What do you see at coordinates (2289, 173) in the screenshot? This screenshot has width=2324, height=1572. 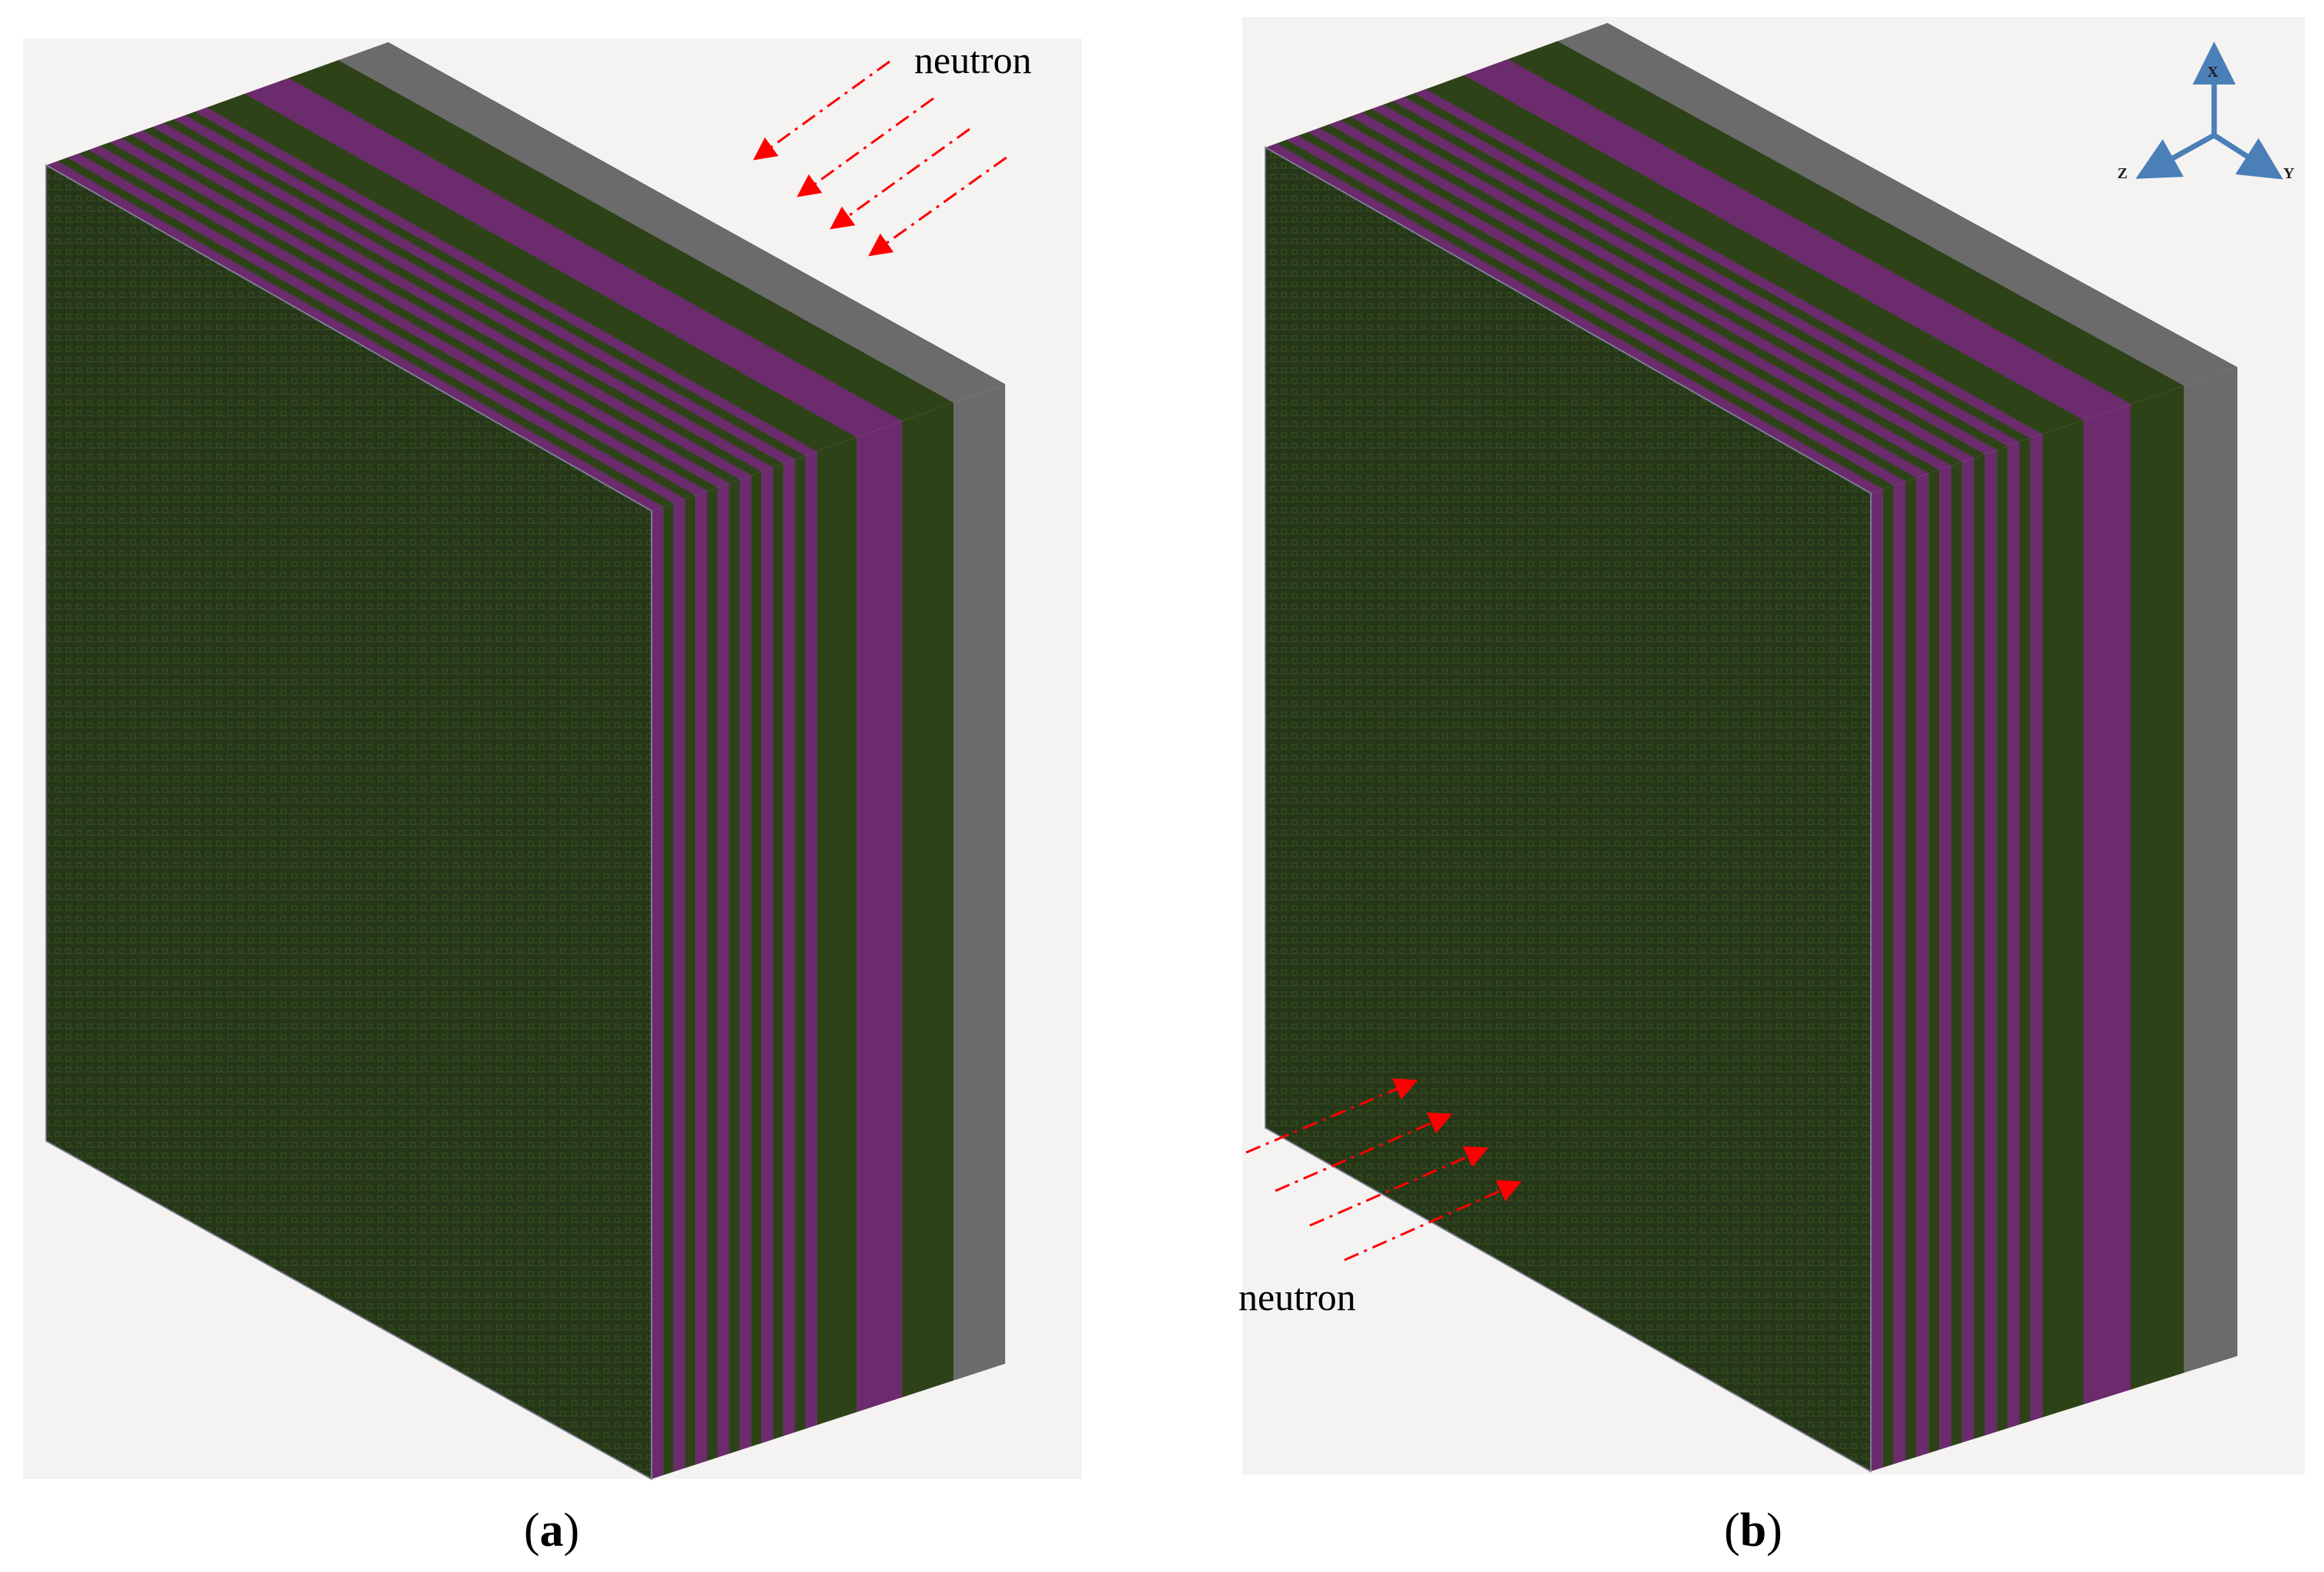 I see `y-axis-label: Y` at bounding box center [2289, 173].